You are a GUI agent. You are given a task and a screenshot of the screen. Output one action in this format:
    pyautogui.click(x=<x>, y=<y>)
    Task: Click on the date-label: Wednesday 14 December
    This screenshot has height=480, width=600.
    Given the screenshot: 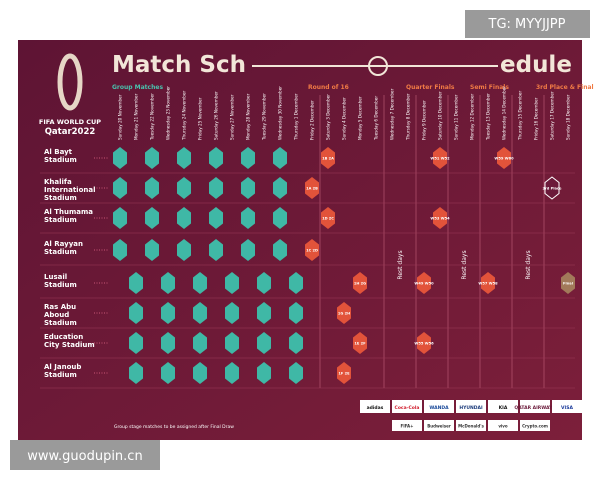 What is the action you would take?
    pyautogui.click(x=504, y=113)
    